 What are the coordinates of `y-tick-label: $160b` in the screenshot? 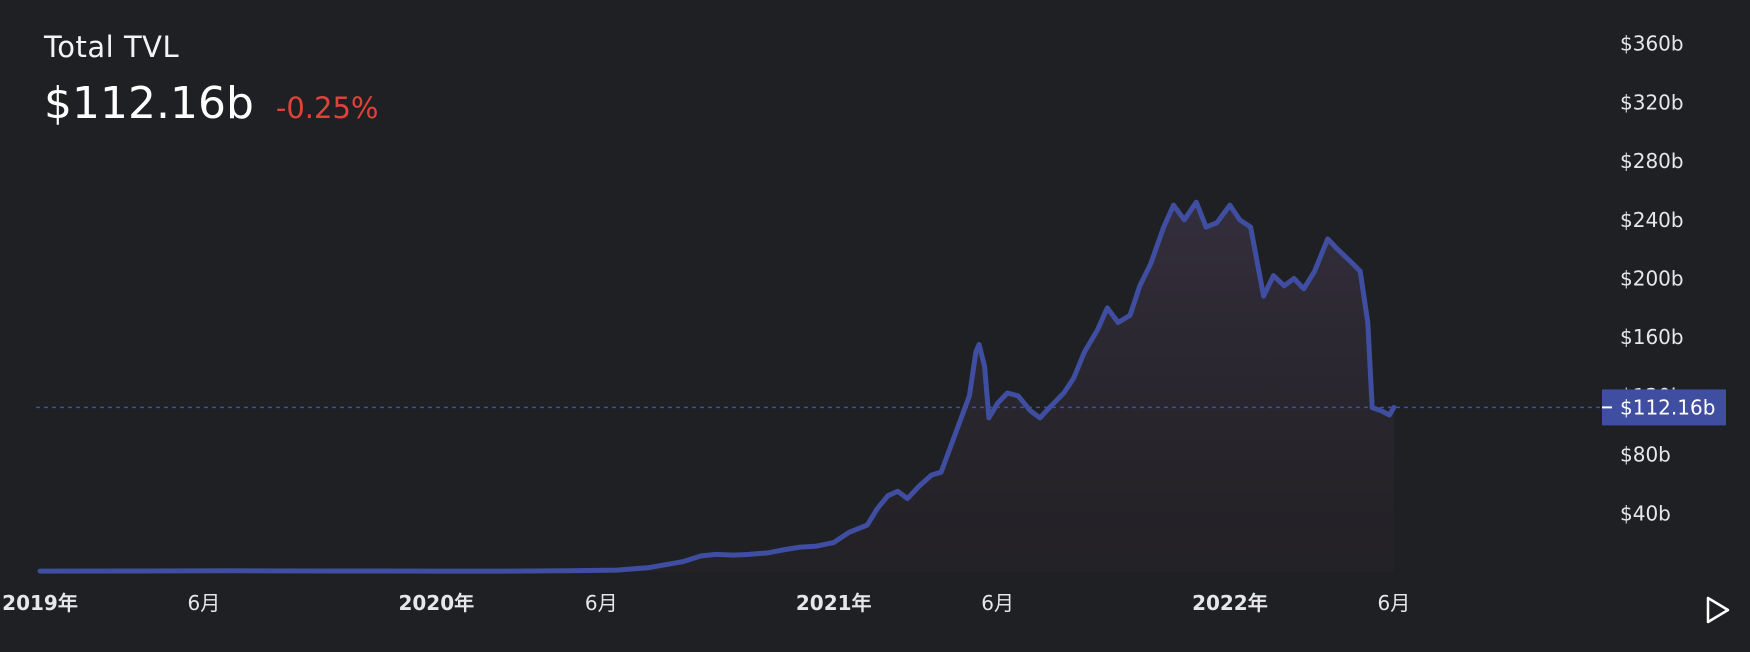 It's located at (1652, 337).